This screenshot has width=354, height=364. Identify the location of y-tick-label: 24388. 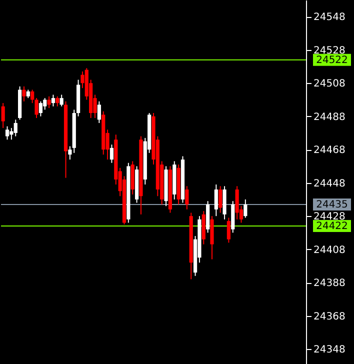
(330, 284).